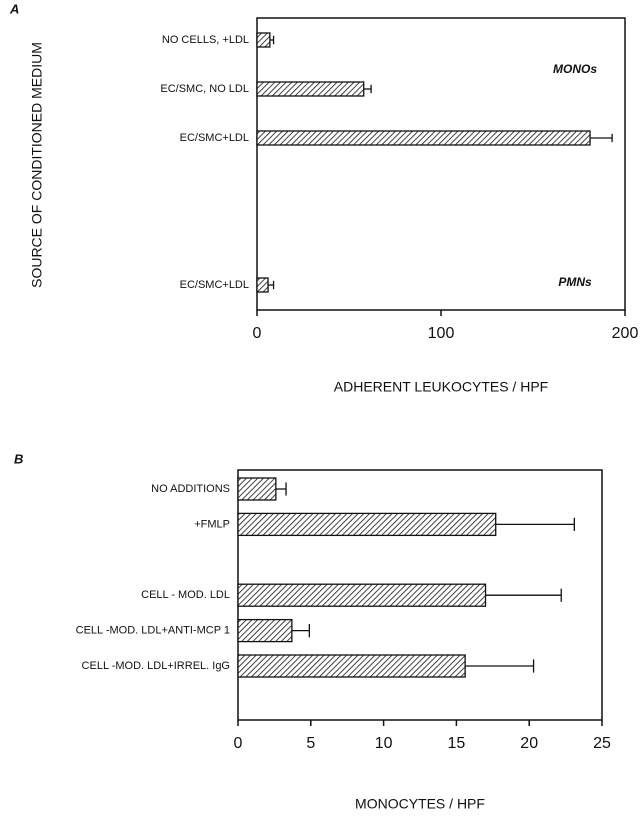  I want to click on x-axis-label: MONOCYTES / HPF, so click(420, 804).